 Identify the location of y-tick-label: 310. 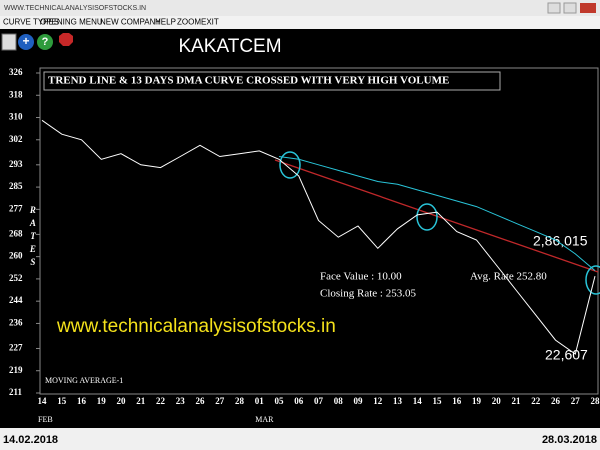
(16, 117).